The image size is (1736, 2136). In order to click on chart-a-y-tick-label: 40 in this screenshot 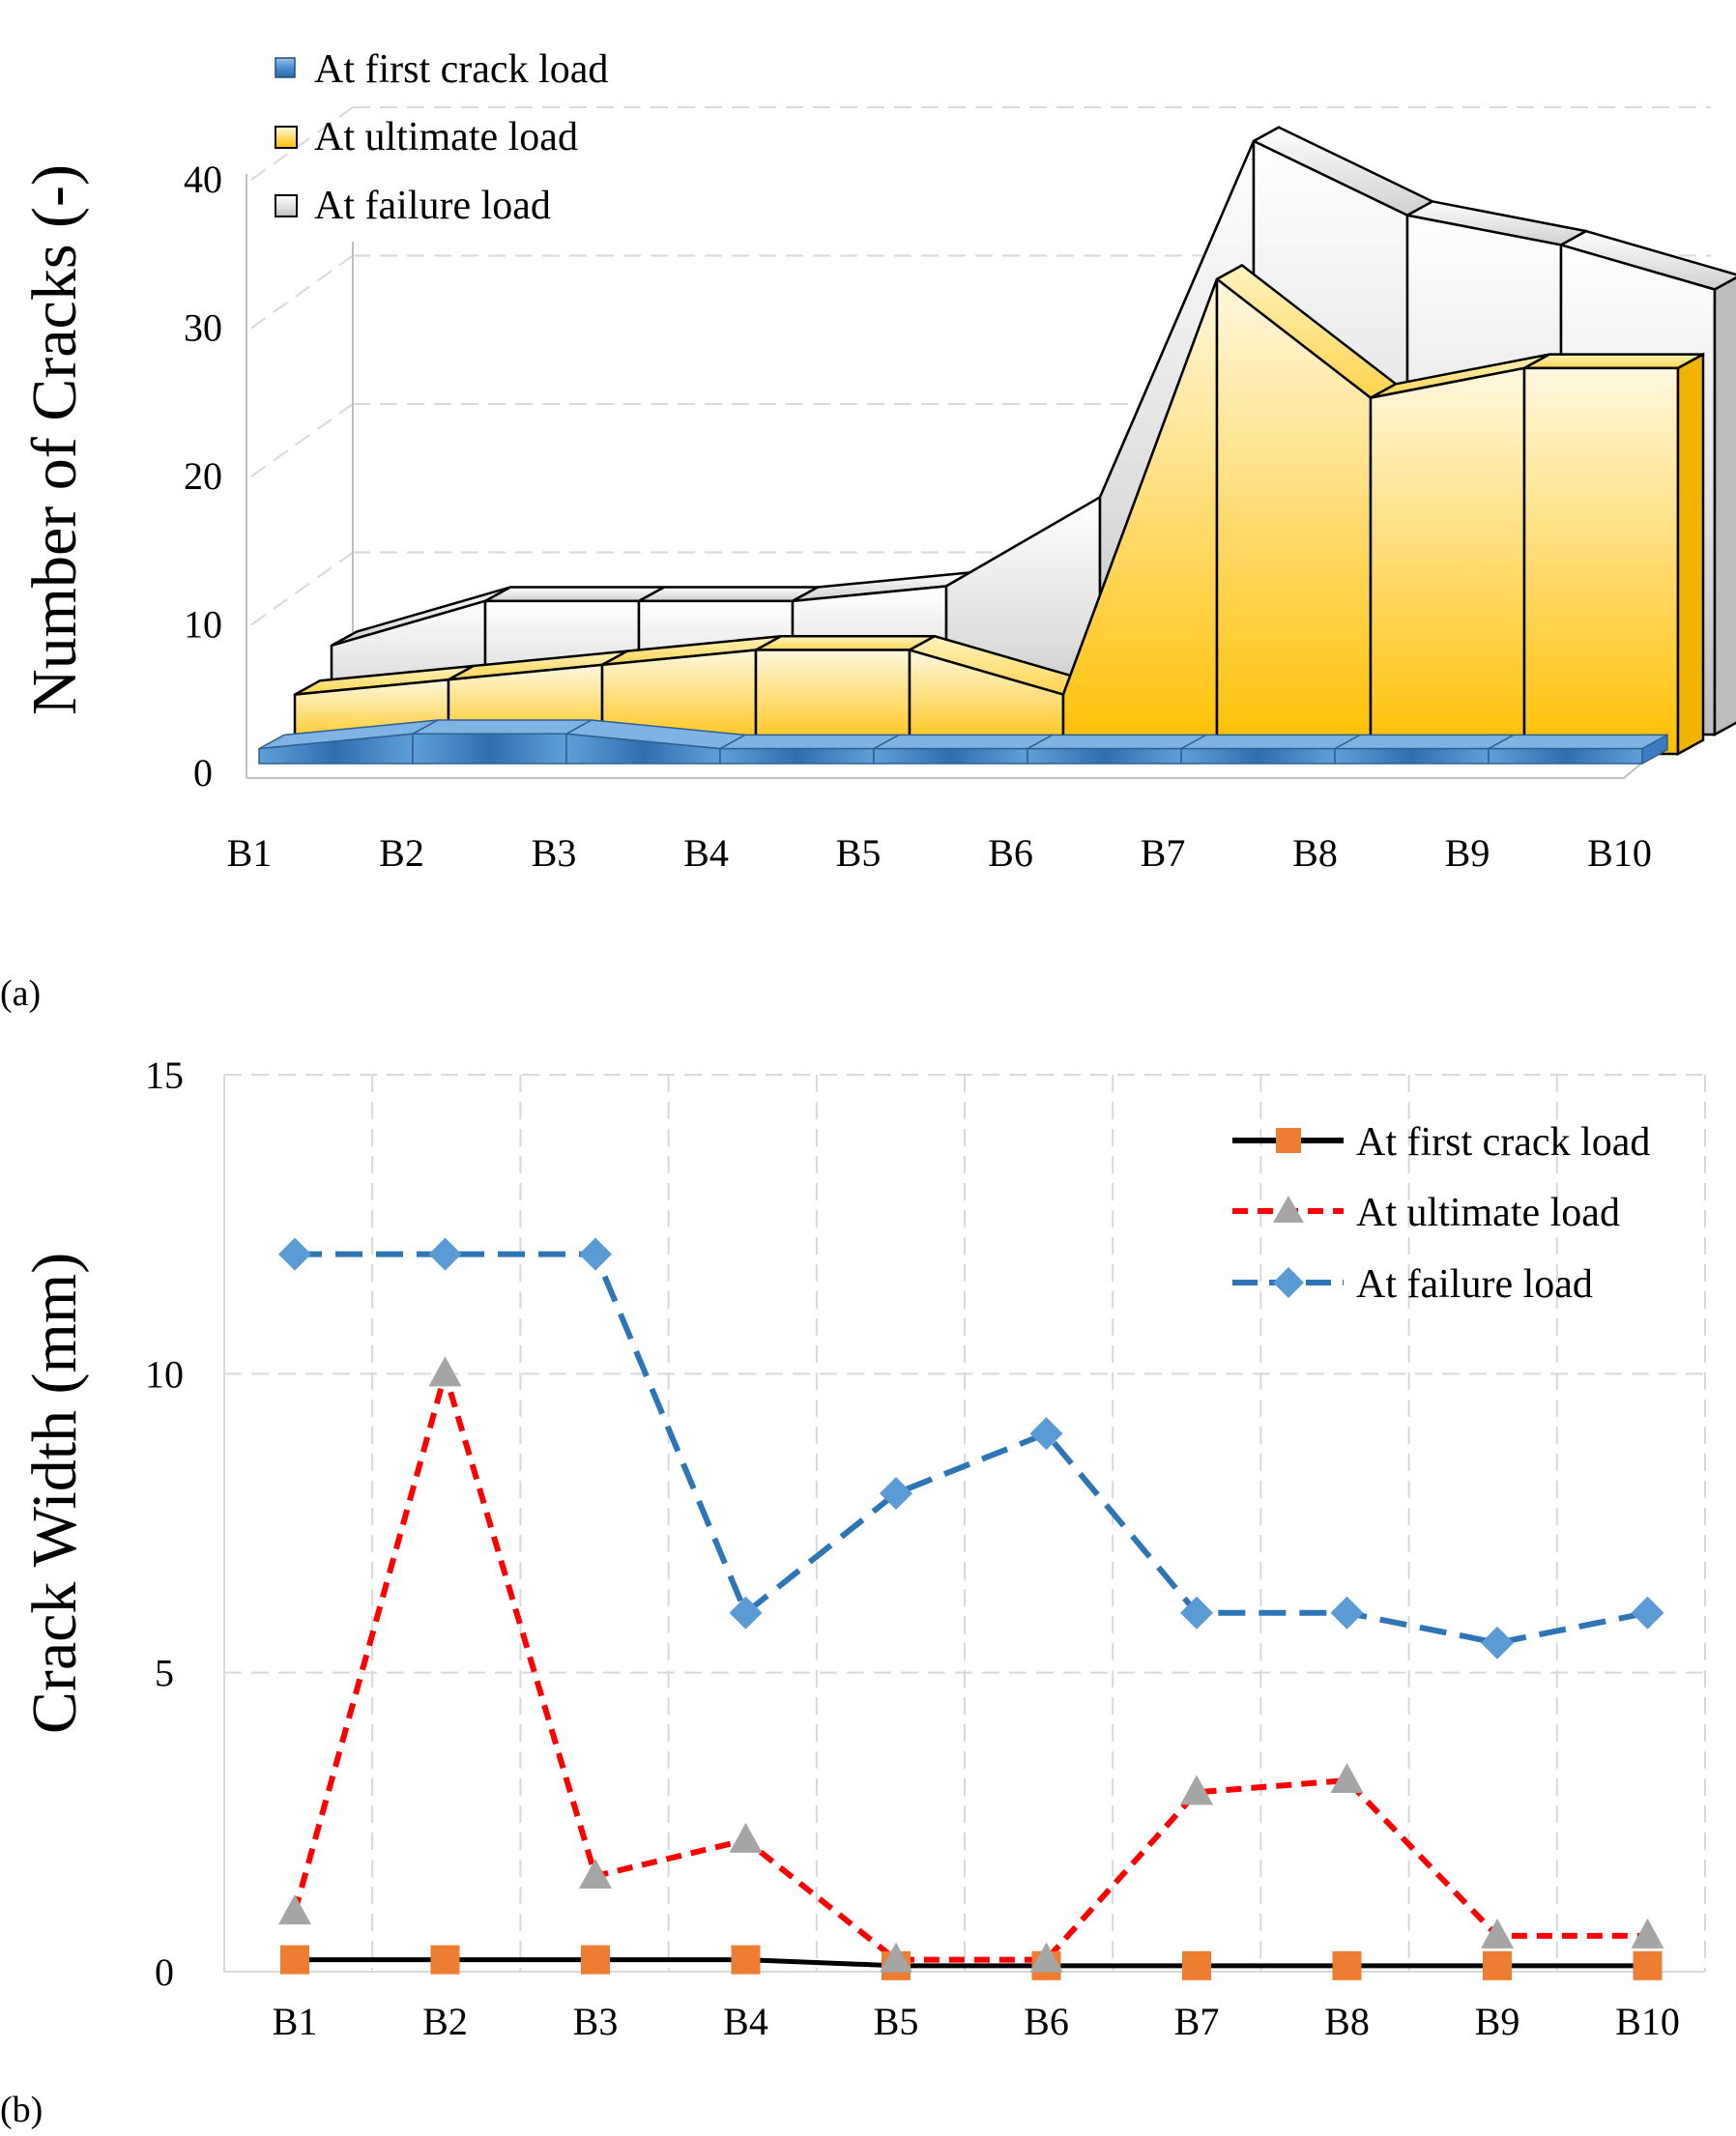, I will do `click(203, 179)`.